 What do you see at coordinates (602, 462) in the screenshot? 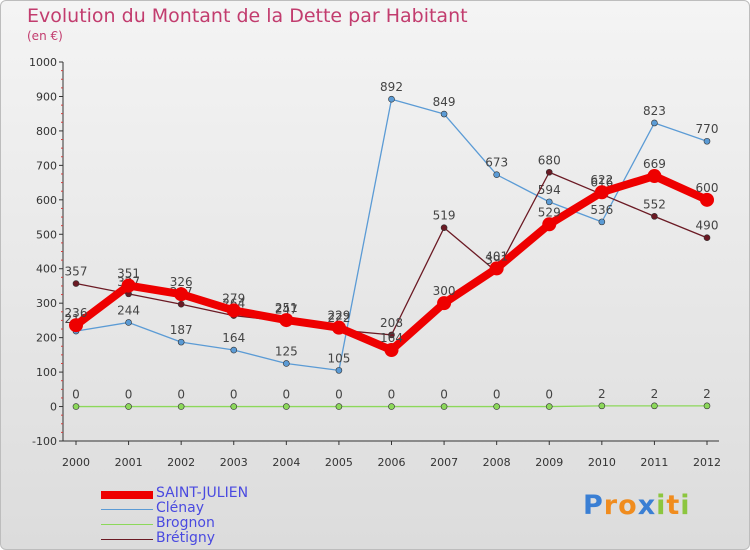
I see `x-tick-label: 2010` at bounding box center [602, 462].